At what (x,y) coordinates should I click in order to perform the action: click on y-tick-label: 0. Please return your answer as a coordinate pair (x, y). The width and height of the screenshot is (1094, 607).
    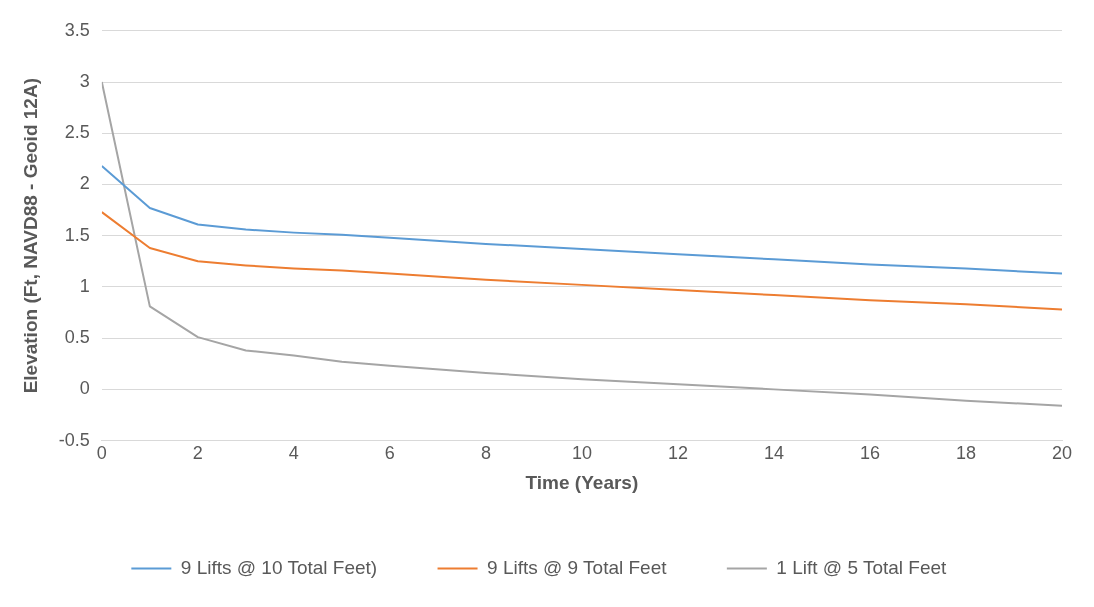
    Looking at the image, I should click on (84, 388).